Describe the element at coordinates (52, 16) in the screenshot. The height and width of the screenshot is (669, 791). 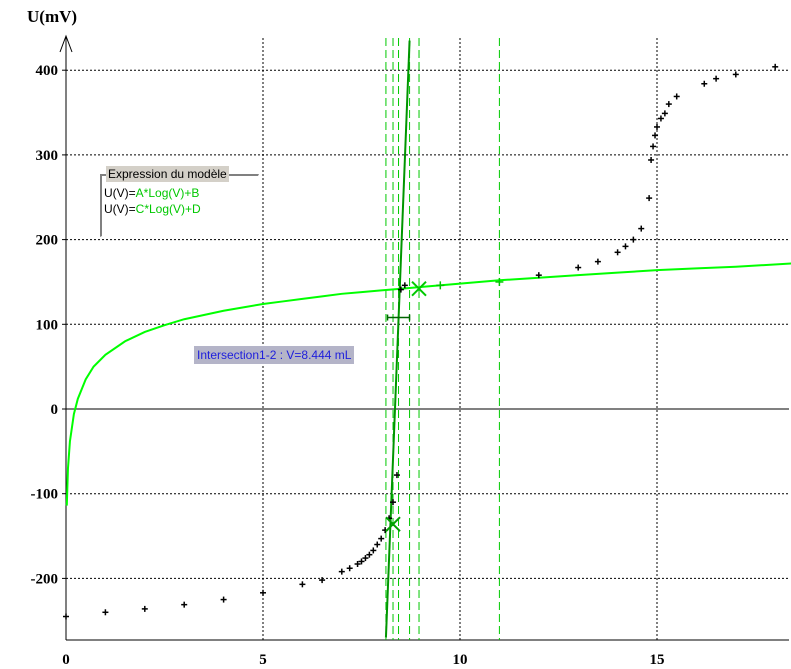
I see `y-axis-label: U(mV)` at that location.